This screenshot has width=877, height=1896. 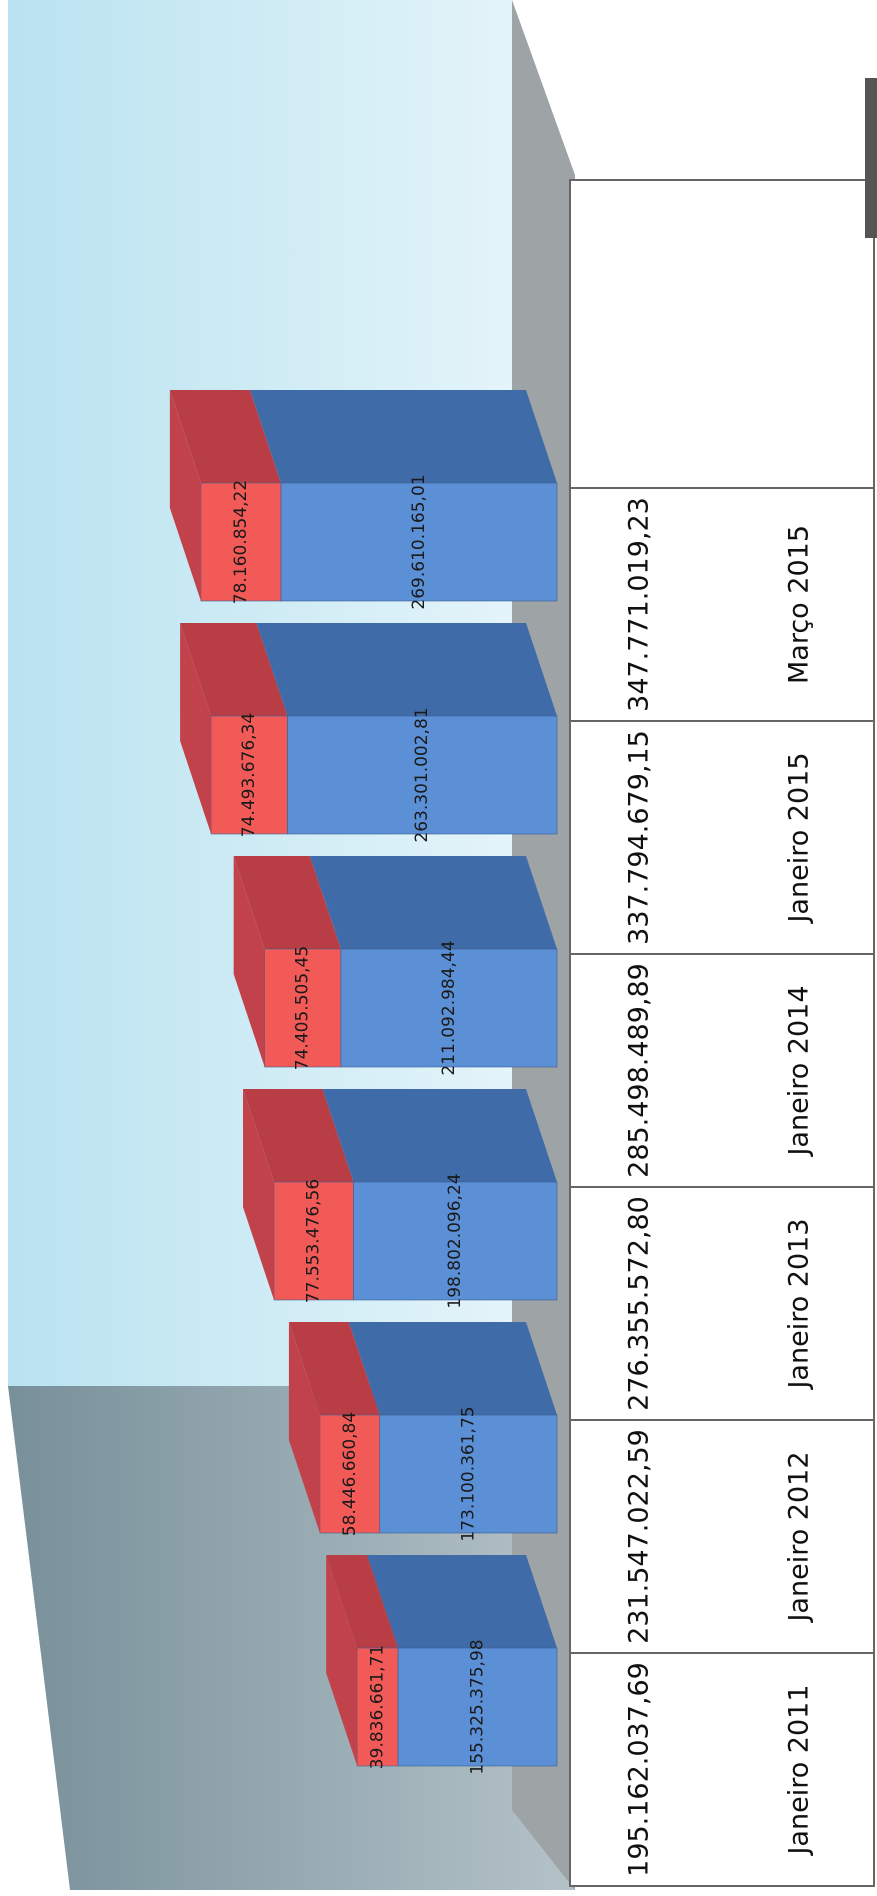 I want to click on table-category-label: Janeiro 2014, so click(x=799, y=1071).